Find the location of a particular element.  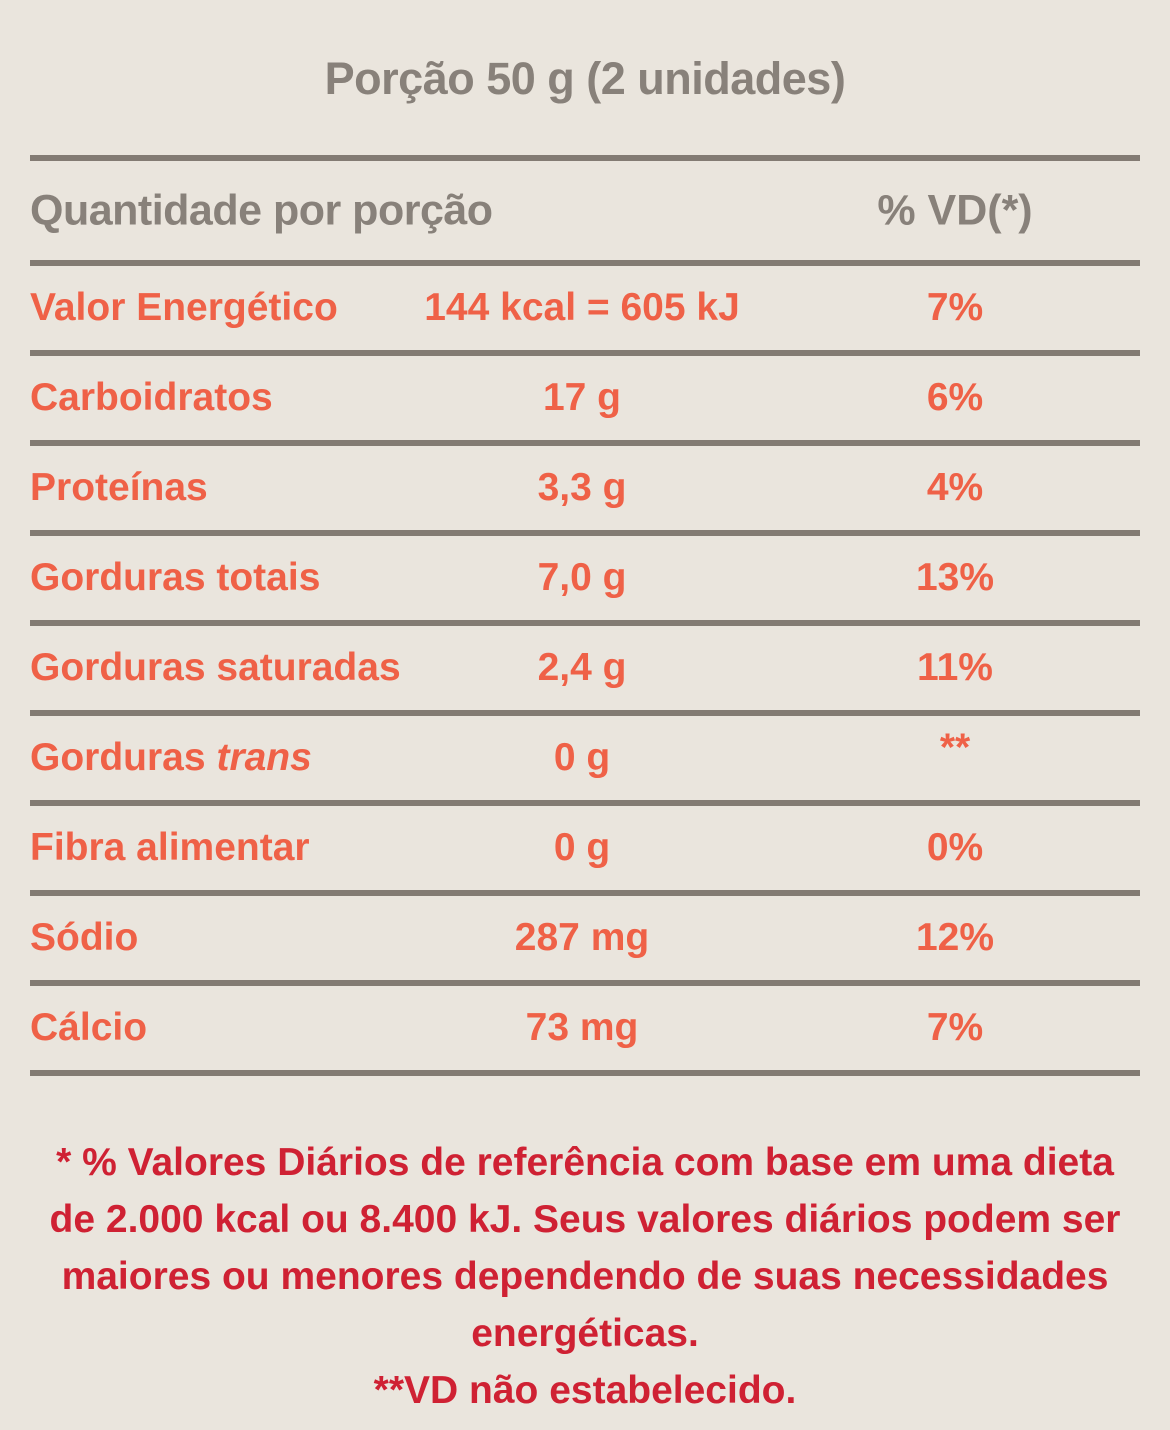

table-row-total-fat: Gorduras totais 7,0 g 13% is located at coordinates (585, 578).